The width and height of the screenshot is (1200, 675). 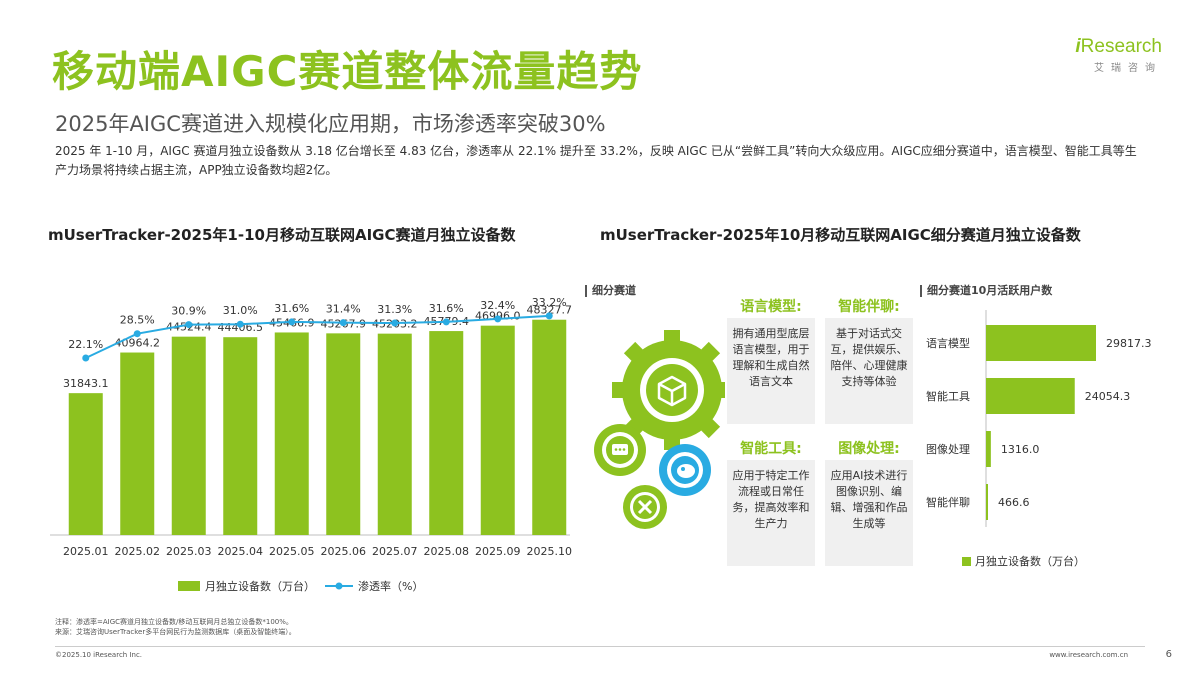 I want to click on line-point-2025.04, so click(x=240, y=324).